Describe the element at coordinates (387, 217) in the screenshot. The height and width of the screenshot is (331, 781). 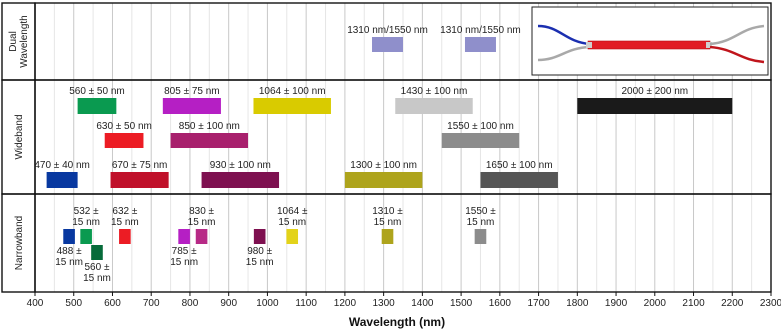
I see `bar-label-23: 1310 ±15 nm` at that location.